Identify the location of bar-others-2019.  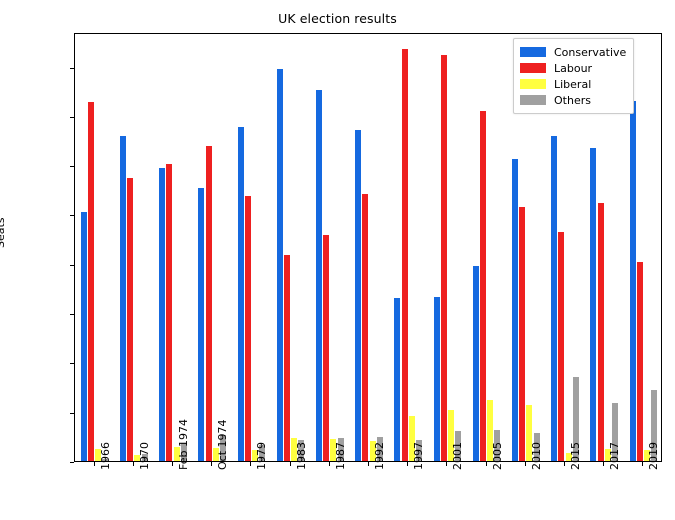
(654, 425).